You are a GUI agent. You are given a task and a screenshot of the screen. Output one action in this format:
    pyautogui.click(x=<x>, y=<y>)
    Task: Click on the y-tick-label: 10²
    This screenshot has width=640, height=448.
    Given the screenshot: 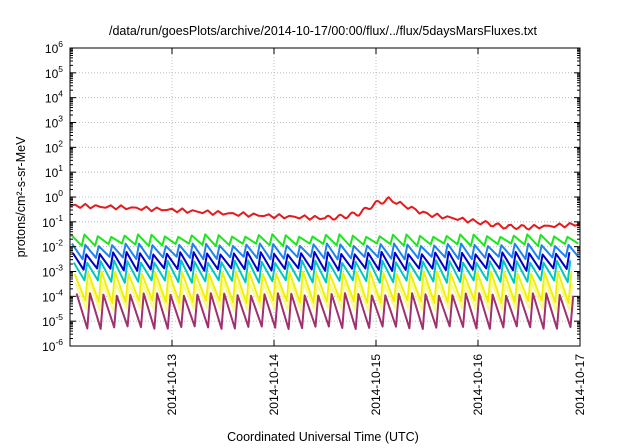 What is the action you would take?
    pyautogui.click(x=54, y=146)
    